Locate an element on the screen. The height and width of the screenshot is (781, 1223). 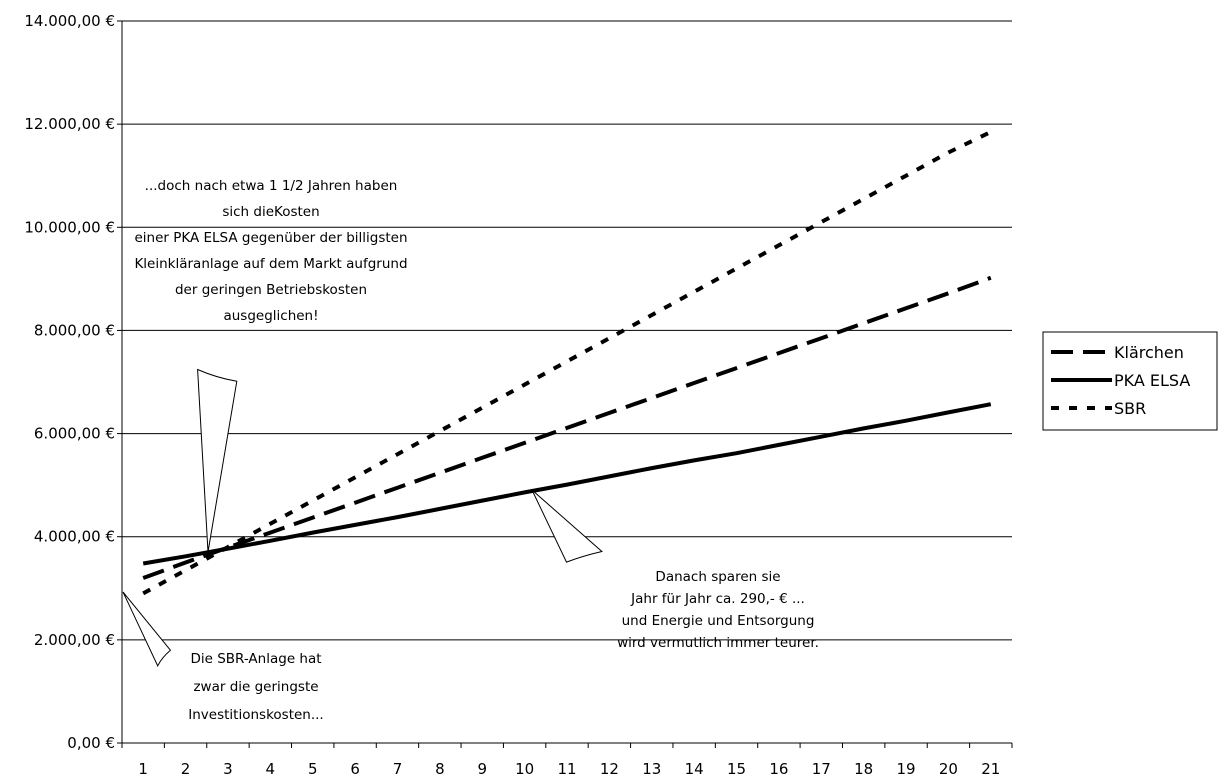
bubble-savings-line: wird vermutlich immer teurer. is located at coordinates (718, 643).